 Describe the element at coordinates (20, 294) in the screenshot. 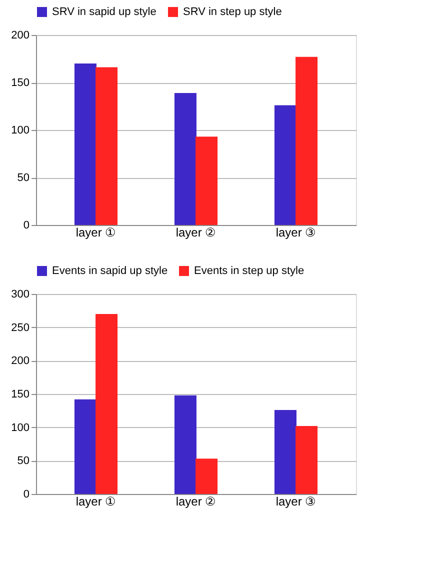

I see `y-tick-label: 300` at that location.